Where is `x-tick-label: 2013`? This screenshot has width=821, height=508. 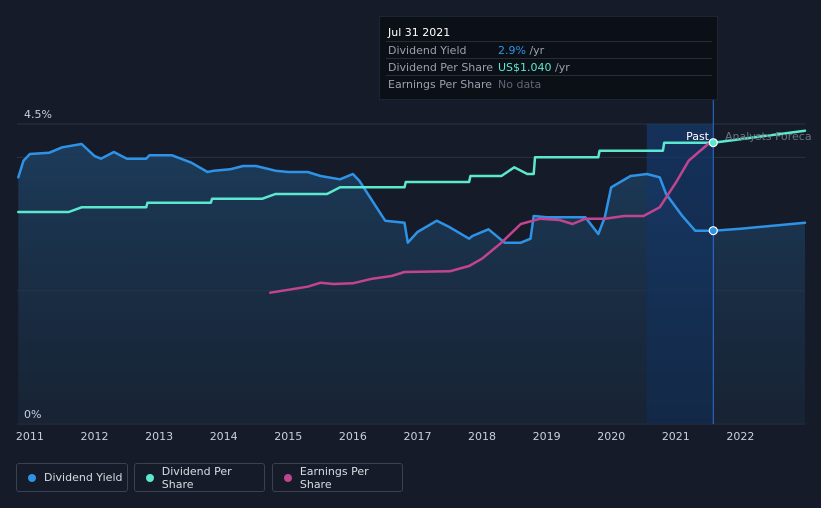
x-tick-label: 2013 is located at coordinates (159, 436).